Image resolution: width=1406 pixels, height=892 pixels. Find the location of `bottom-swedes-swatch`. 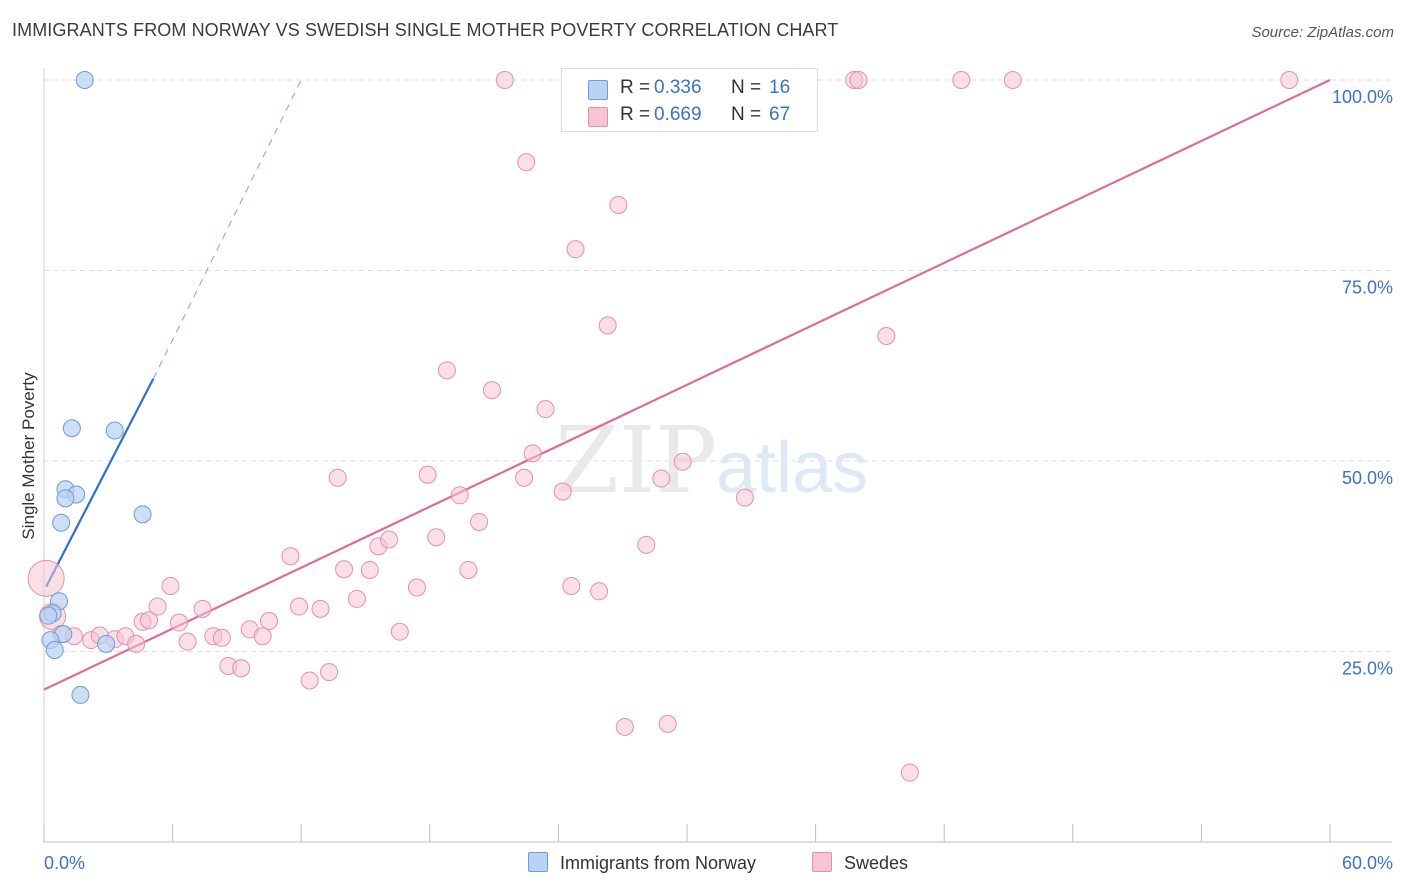

bottom-swedes-swatch is located at coordinates (822, 862).